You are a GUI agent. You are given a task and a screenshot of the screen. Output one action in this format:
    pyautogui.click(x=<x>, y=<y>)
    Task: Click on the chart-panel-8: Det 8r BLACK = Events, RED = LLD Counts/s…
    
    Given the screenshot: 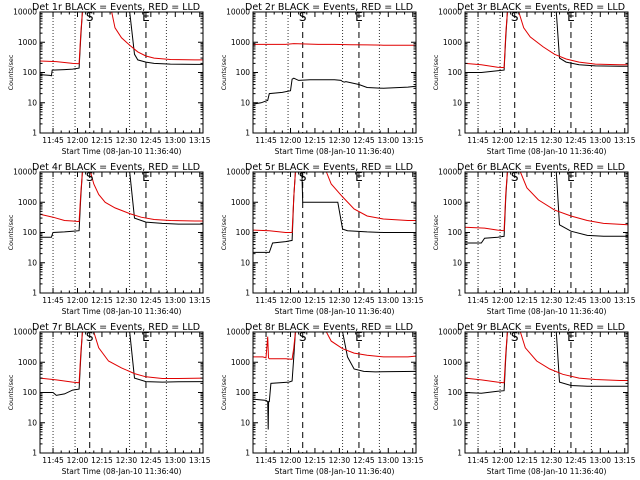 What is the action you would take?
    pyautogui.click(x=322, y=399)
    